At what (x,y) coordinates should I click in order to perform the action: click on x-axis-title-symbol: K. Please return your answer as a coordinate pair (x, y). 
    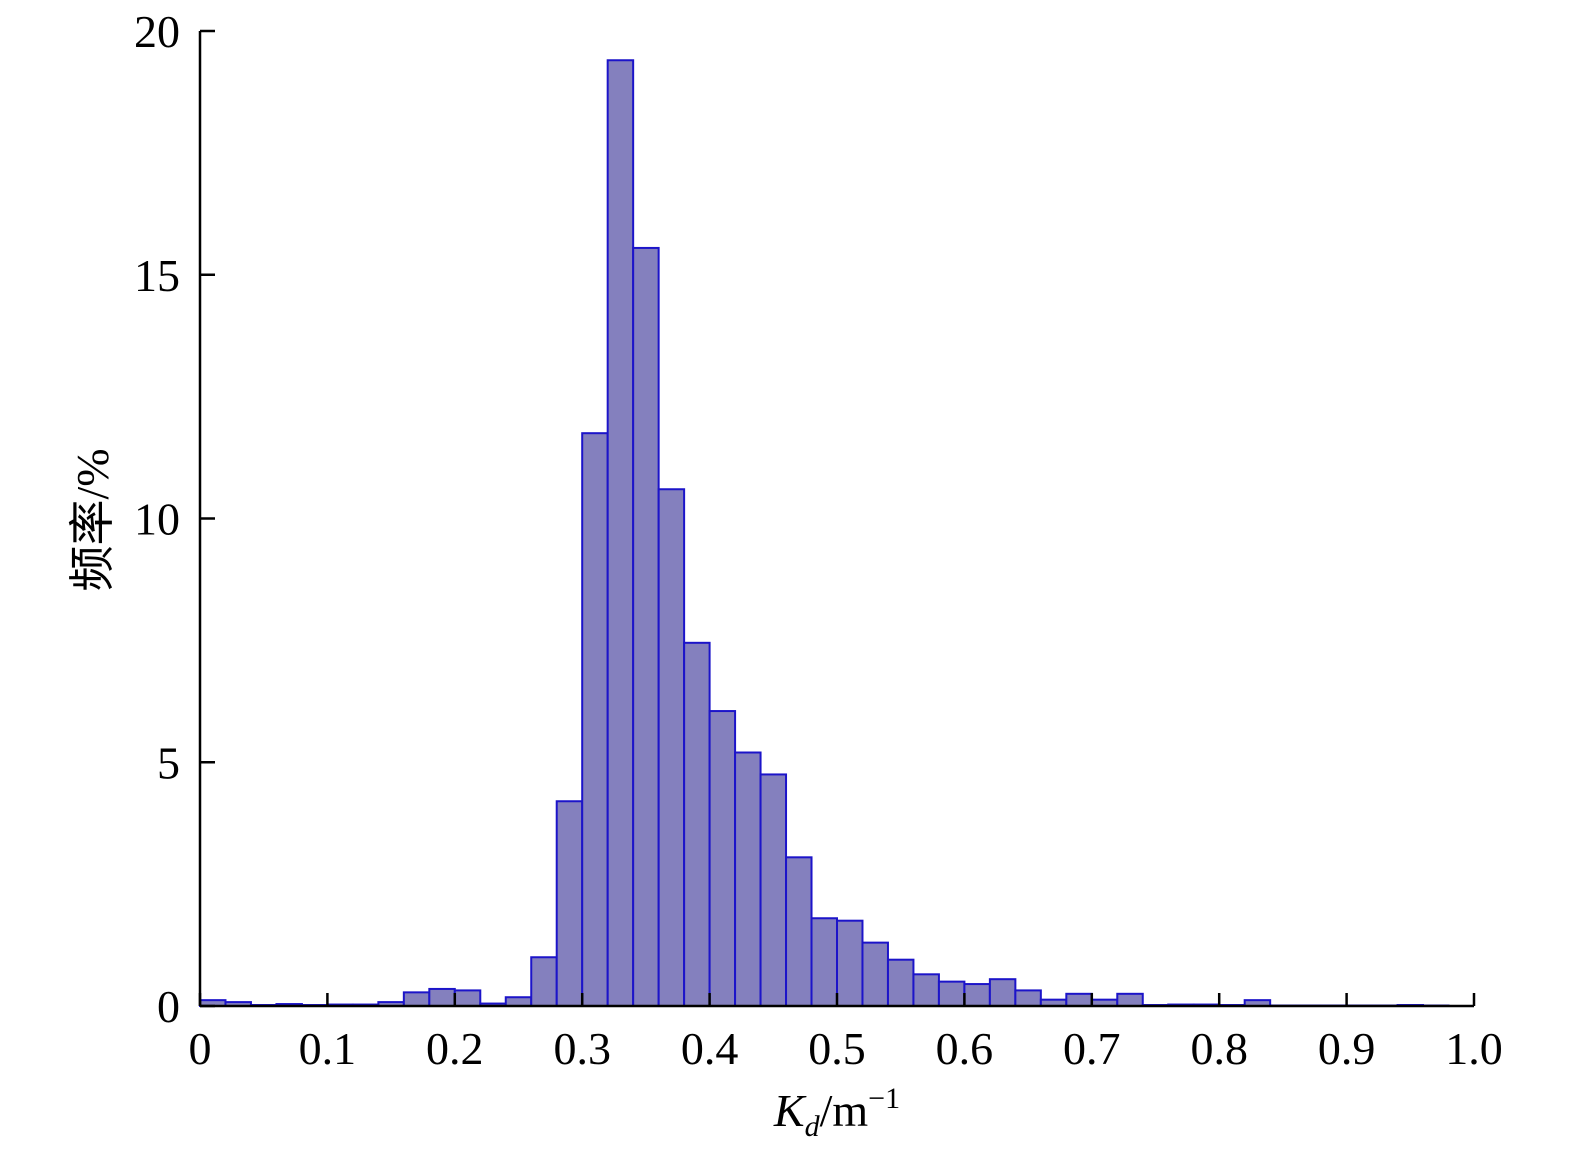
    Looking at the image, I should click on (790, 1110).